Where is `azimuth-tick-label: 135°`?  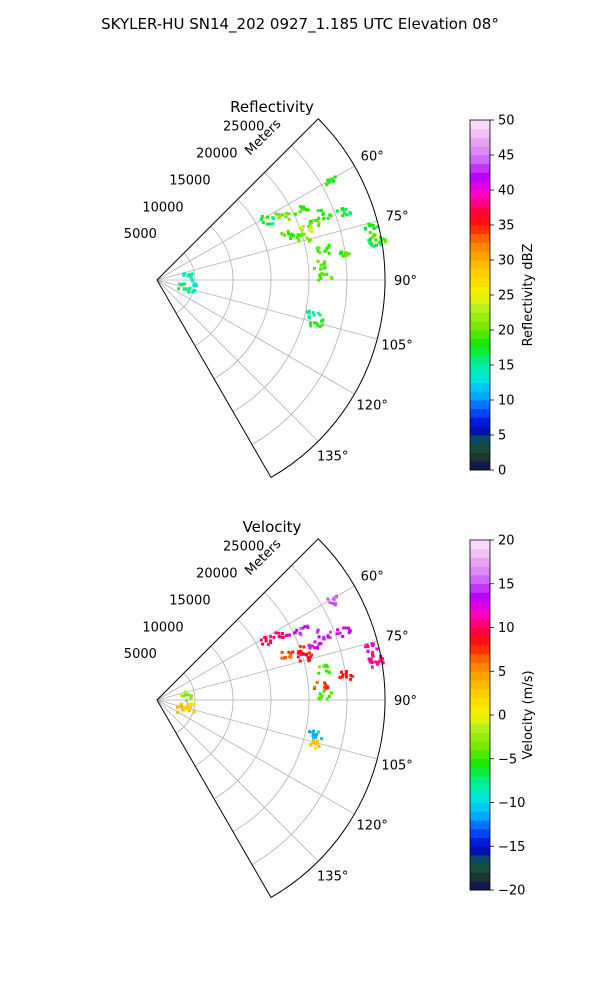
azimuth-tick-label: 135° is located at coordinates (332, 877).